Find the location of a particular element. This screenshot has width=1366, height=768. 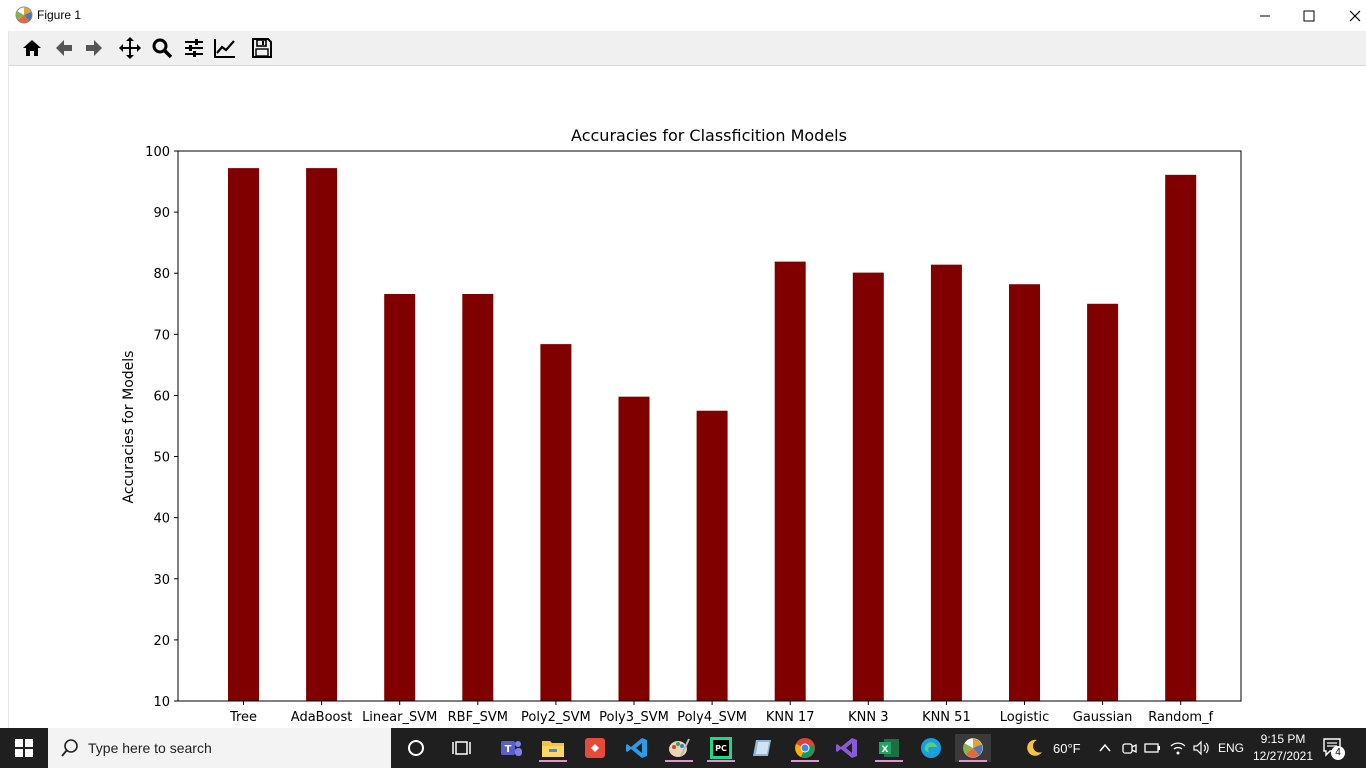

notebook-icon is located at coordinates (762, 748).